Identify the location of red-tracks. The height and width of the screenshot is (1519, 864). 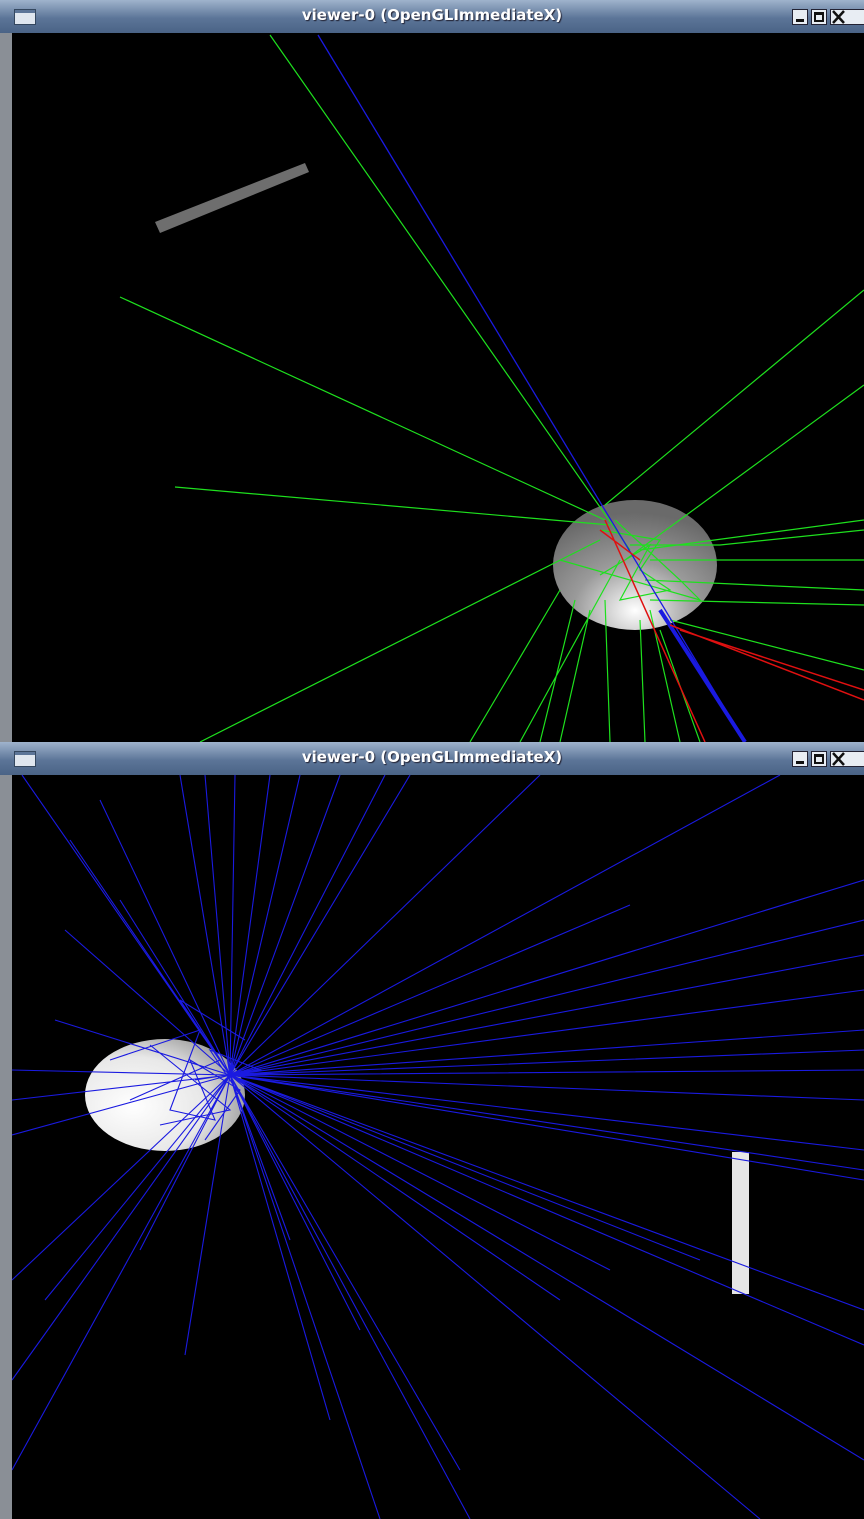
(731, 630).